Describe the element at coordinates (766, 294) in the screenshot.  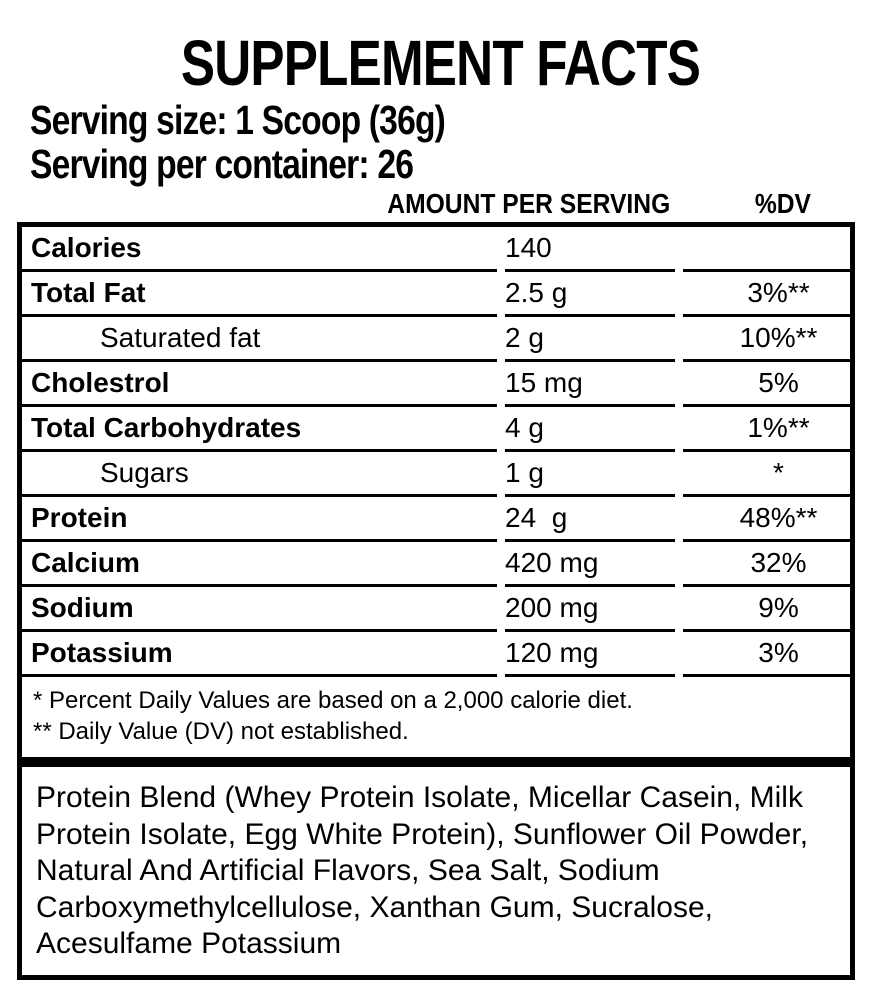
I see `dv-cell: 3%**` at that location.